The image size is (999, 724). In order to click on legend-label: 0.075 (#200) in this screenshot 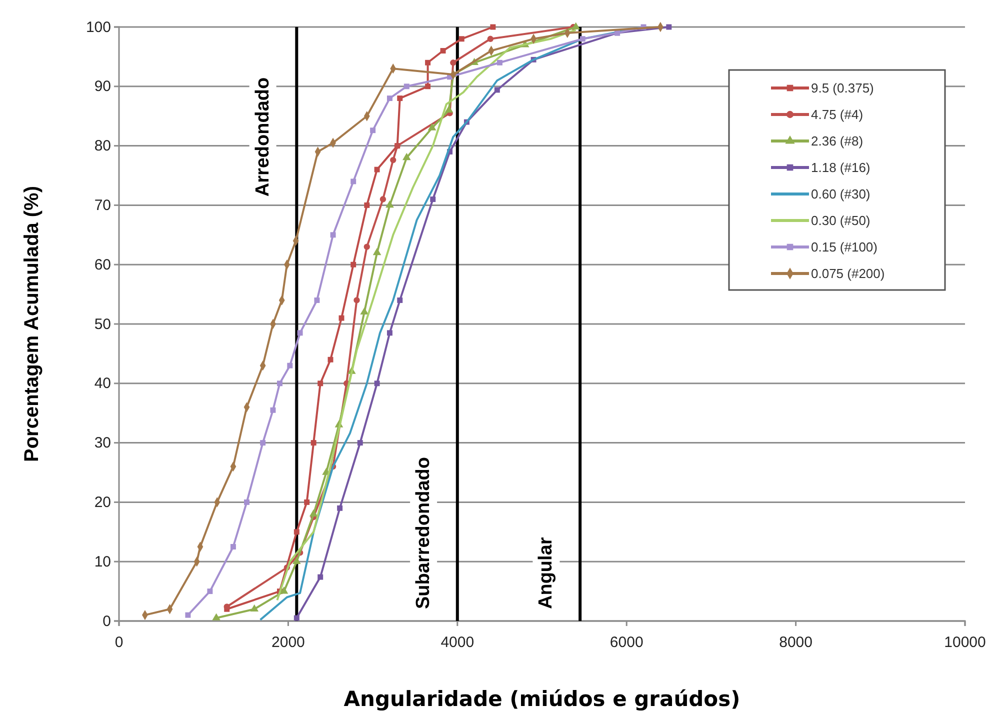, I will do `click(848, 274)`.